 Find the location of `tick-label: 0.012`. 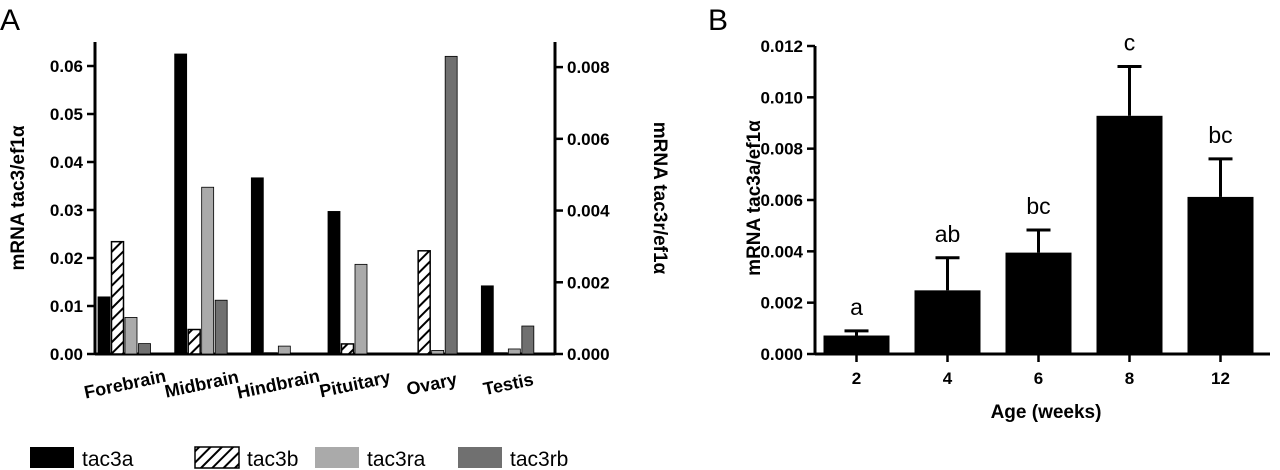

tick-label: 0.012 is located at coordinates (781, 46).